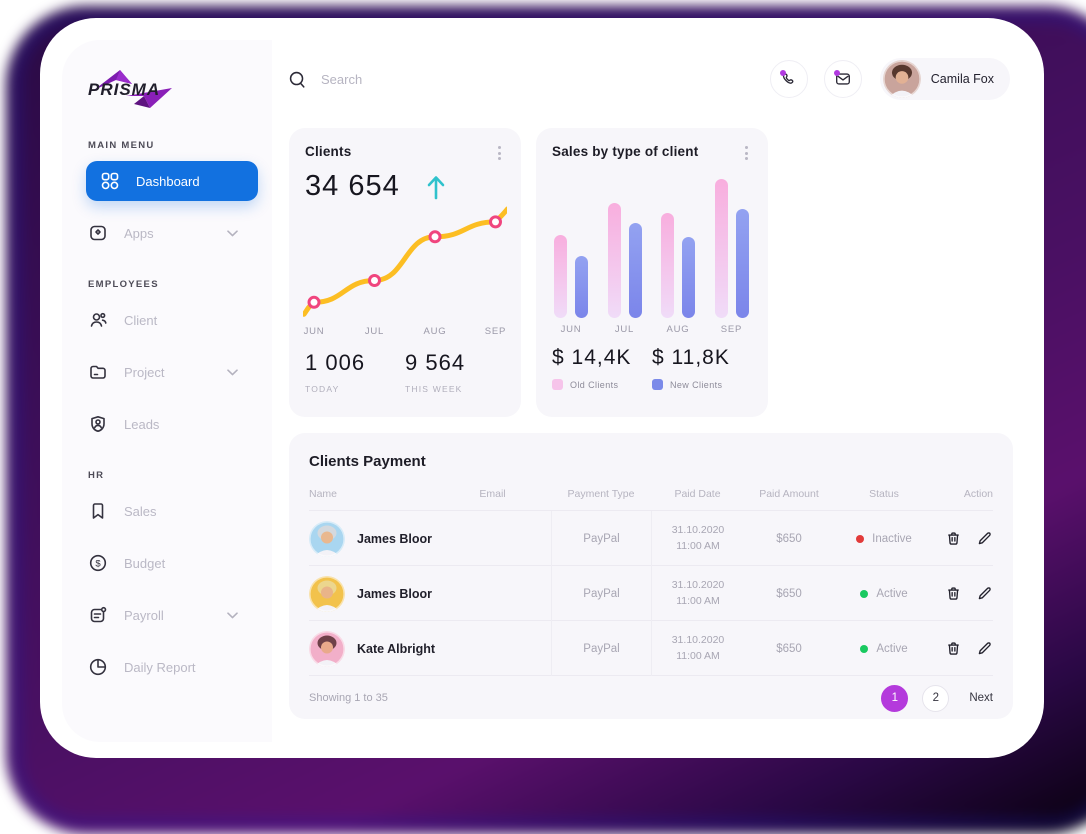 The image size is (1086, 834). I want to click on sales-bar-chart, so click(652, 243).